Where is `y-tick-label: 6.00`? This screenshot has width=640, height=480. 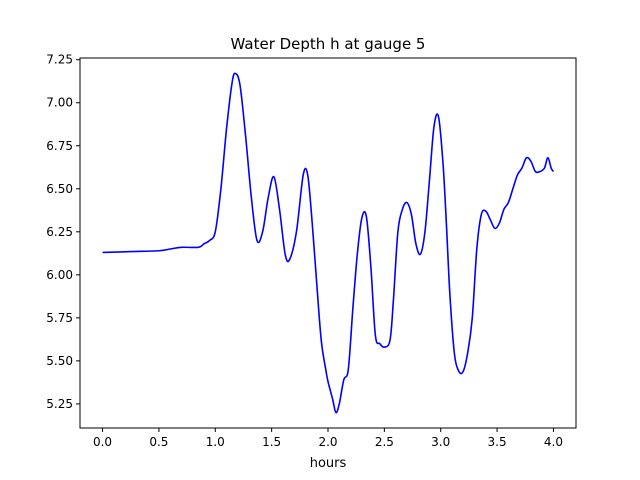 y-tick-label: 6.00 is located at coordinates (59, 275).